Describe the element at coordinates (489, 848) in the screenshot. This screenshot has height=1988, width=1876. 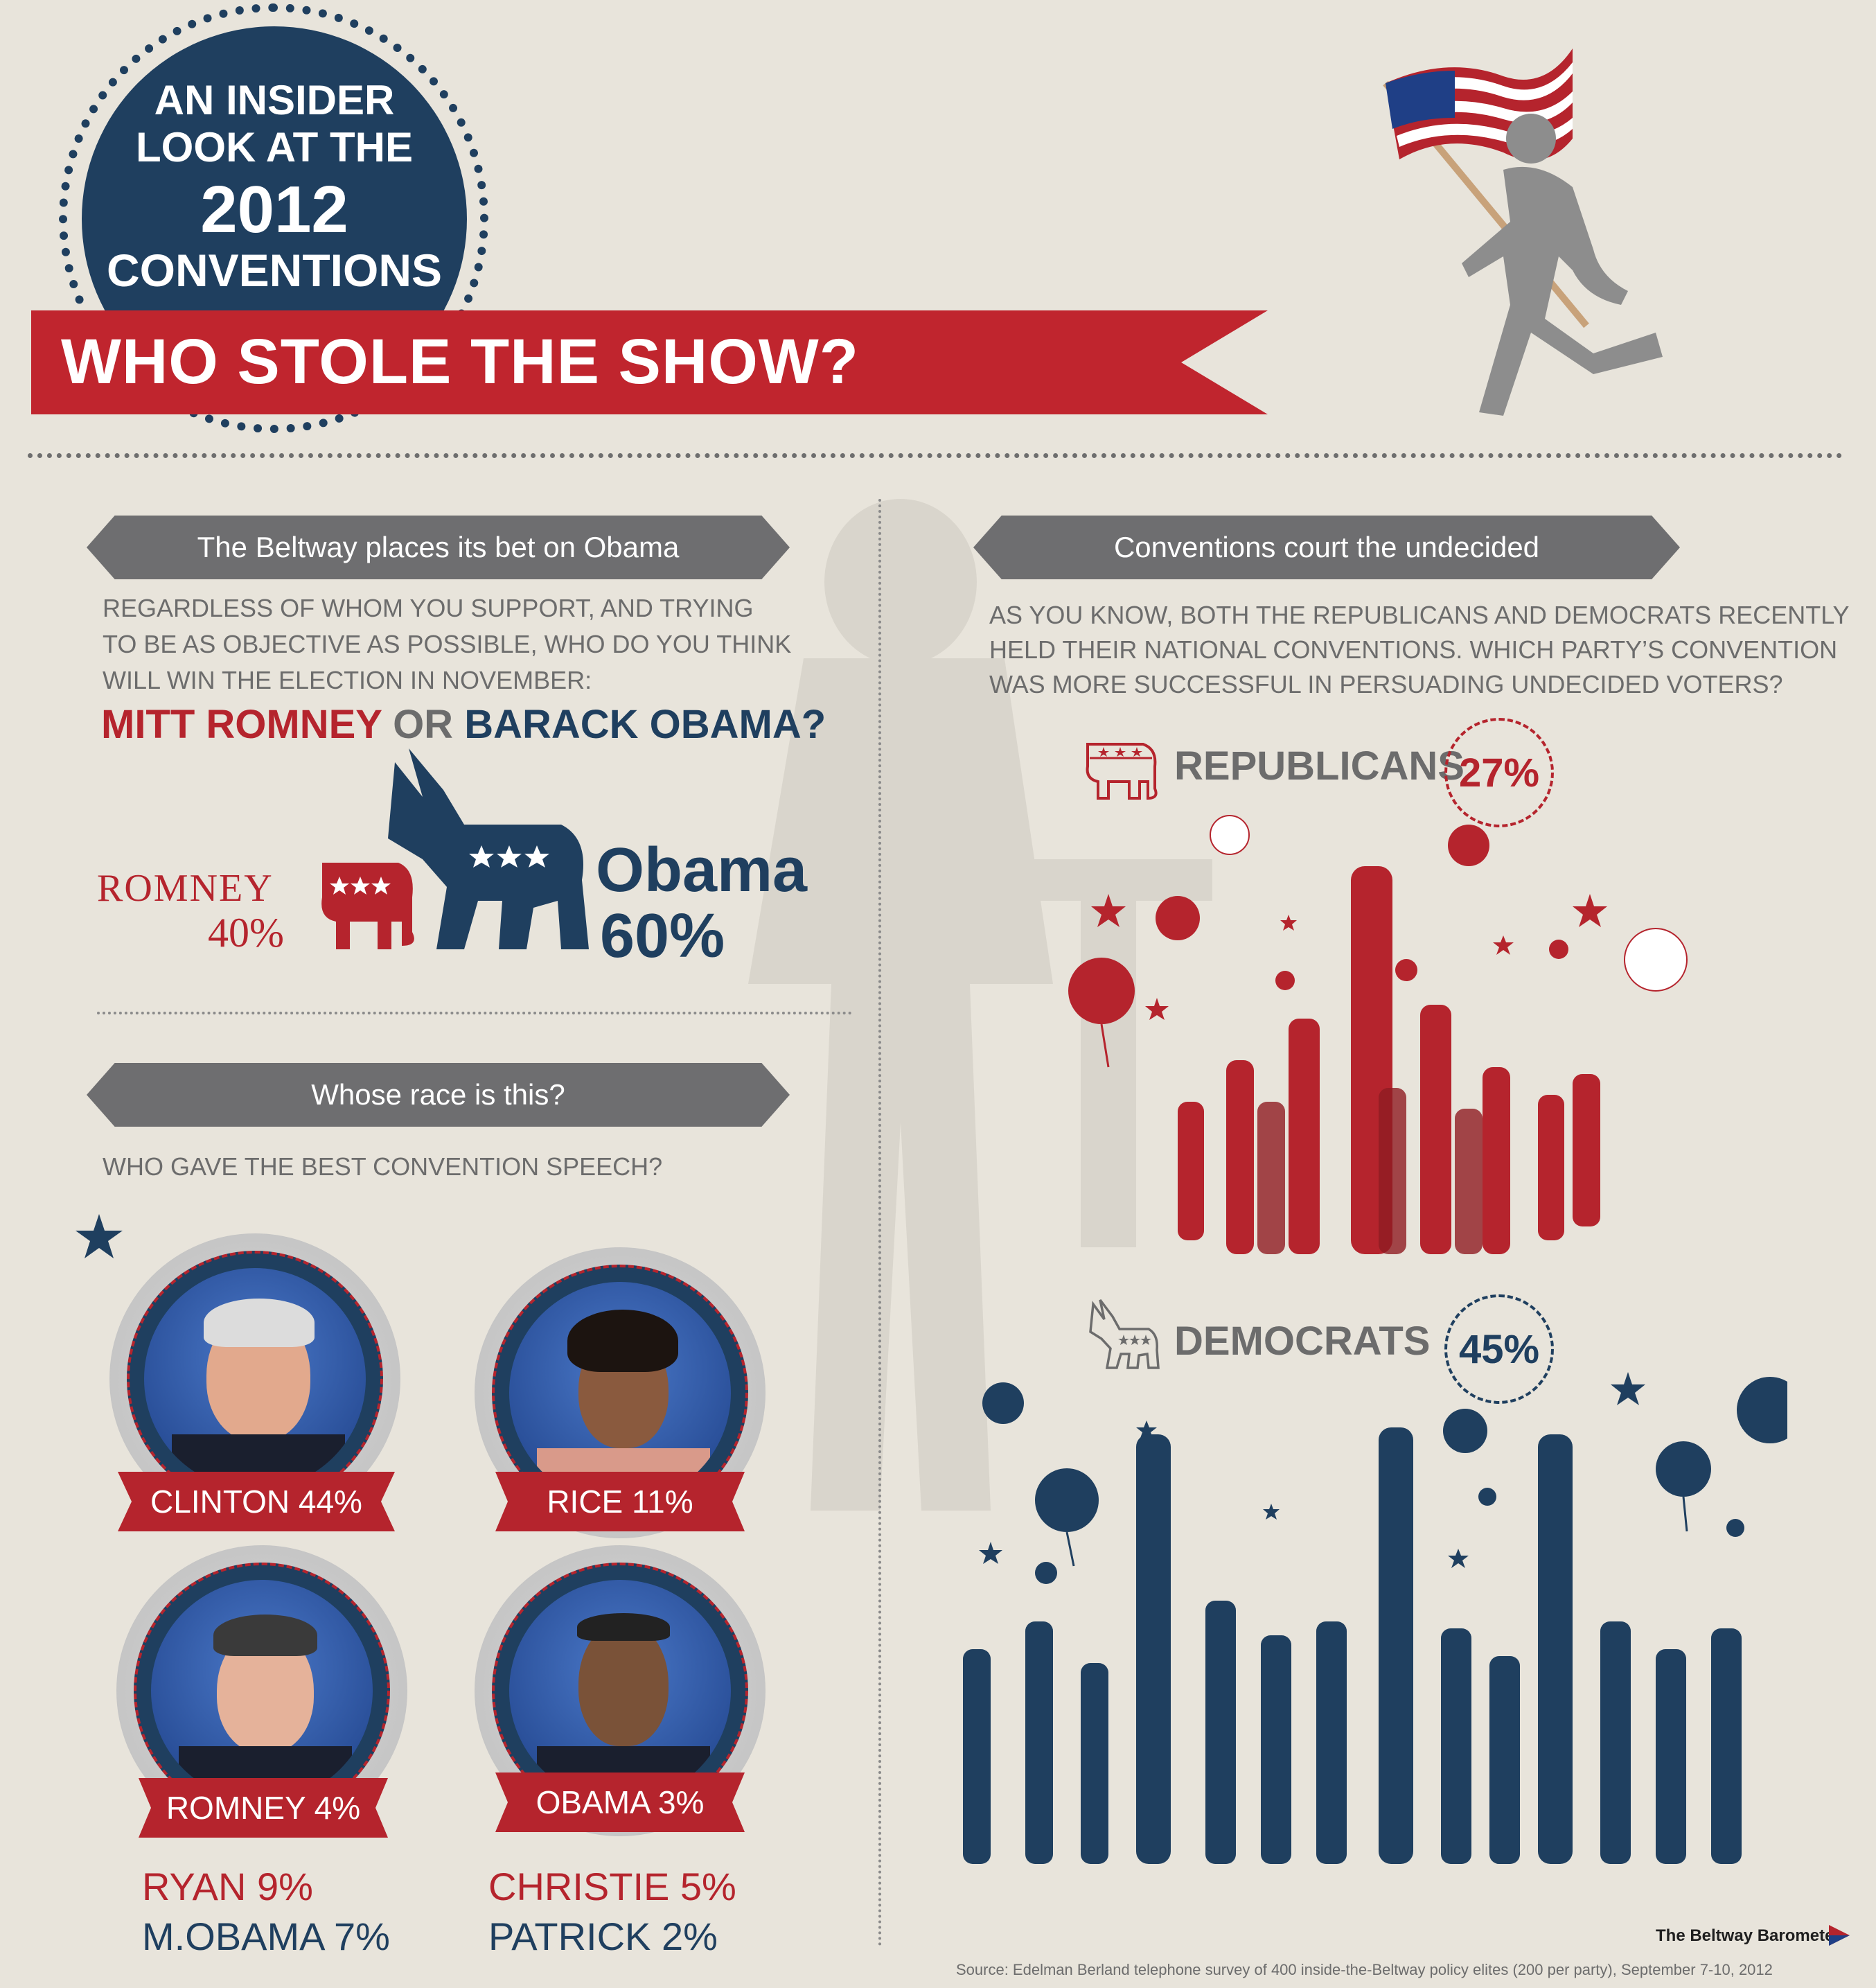
I see `donkey-large-icon` at that location.